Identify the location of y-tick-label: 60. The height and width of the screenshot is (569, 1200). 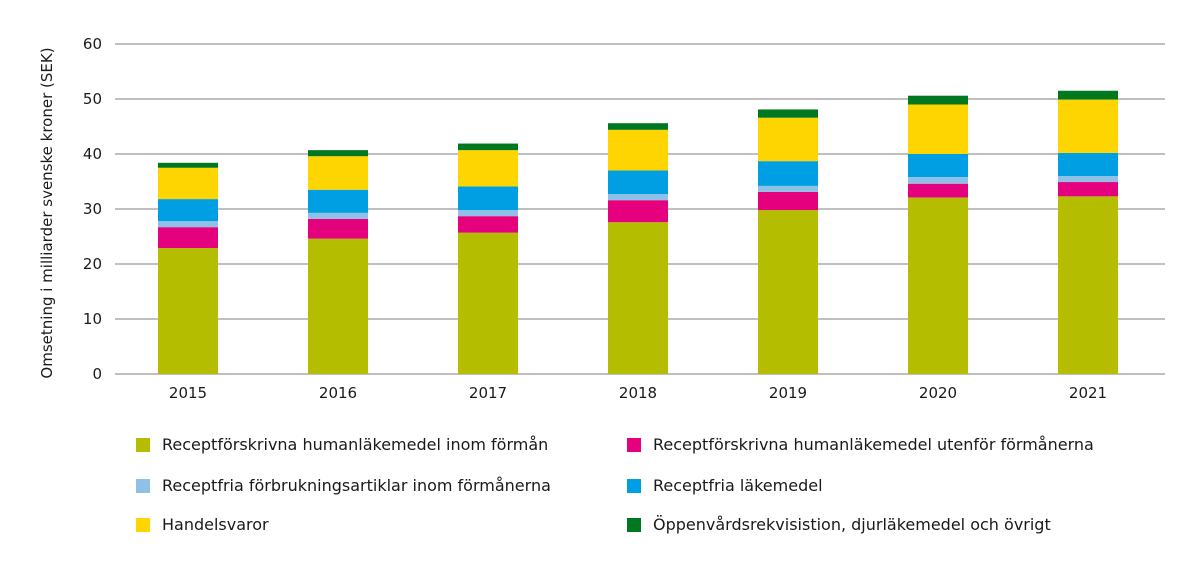
(92, 44).